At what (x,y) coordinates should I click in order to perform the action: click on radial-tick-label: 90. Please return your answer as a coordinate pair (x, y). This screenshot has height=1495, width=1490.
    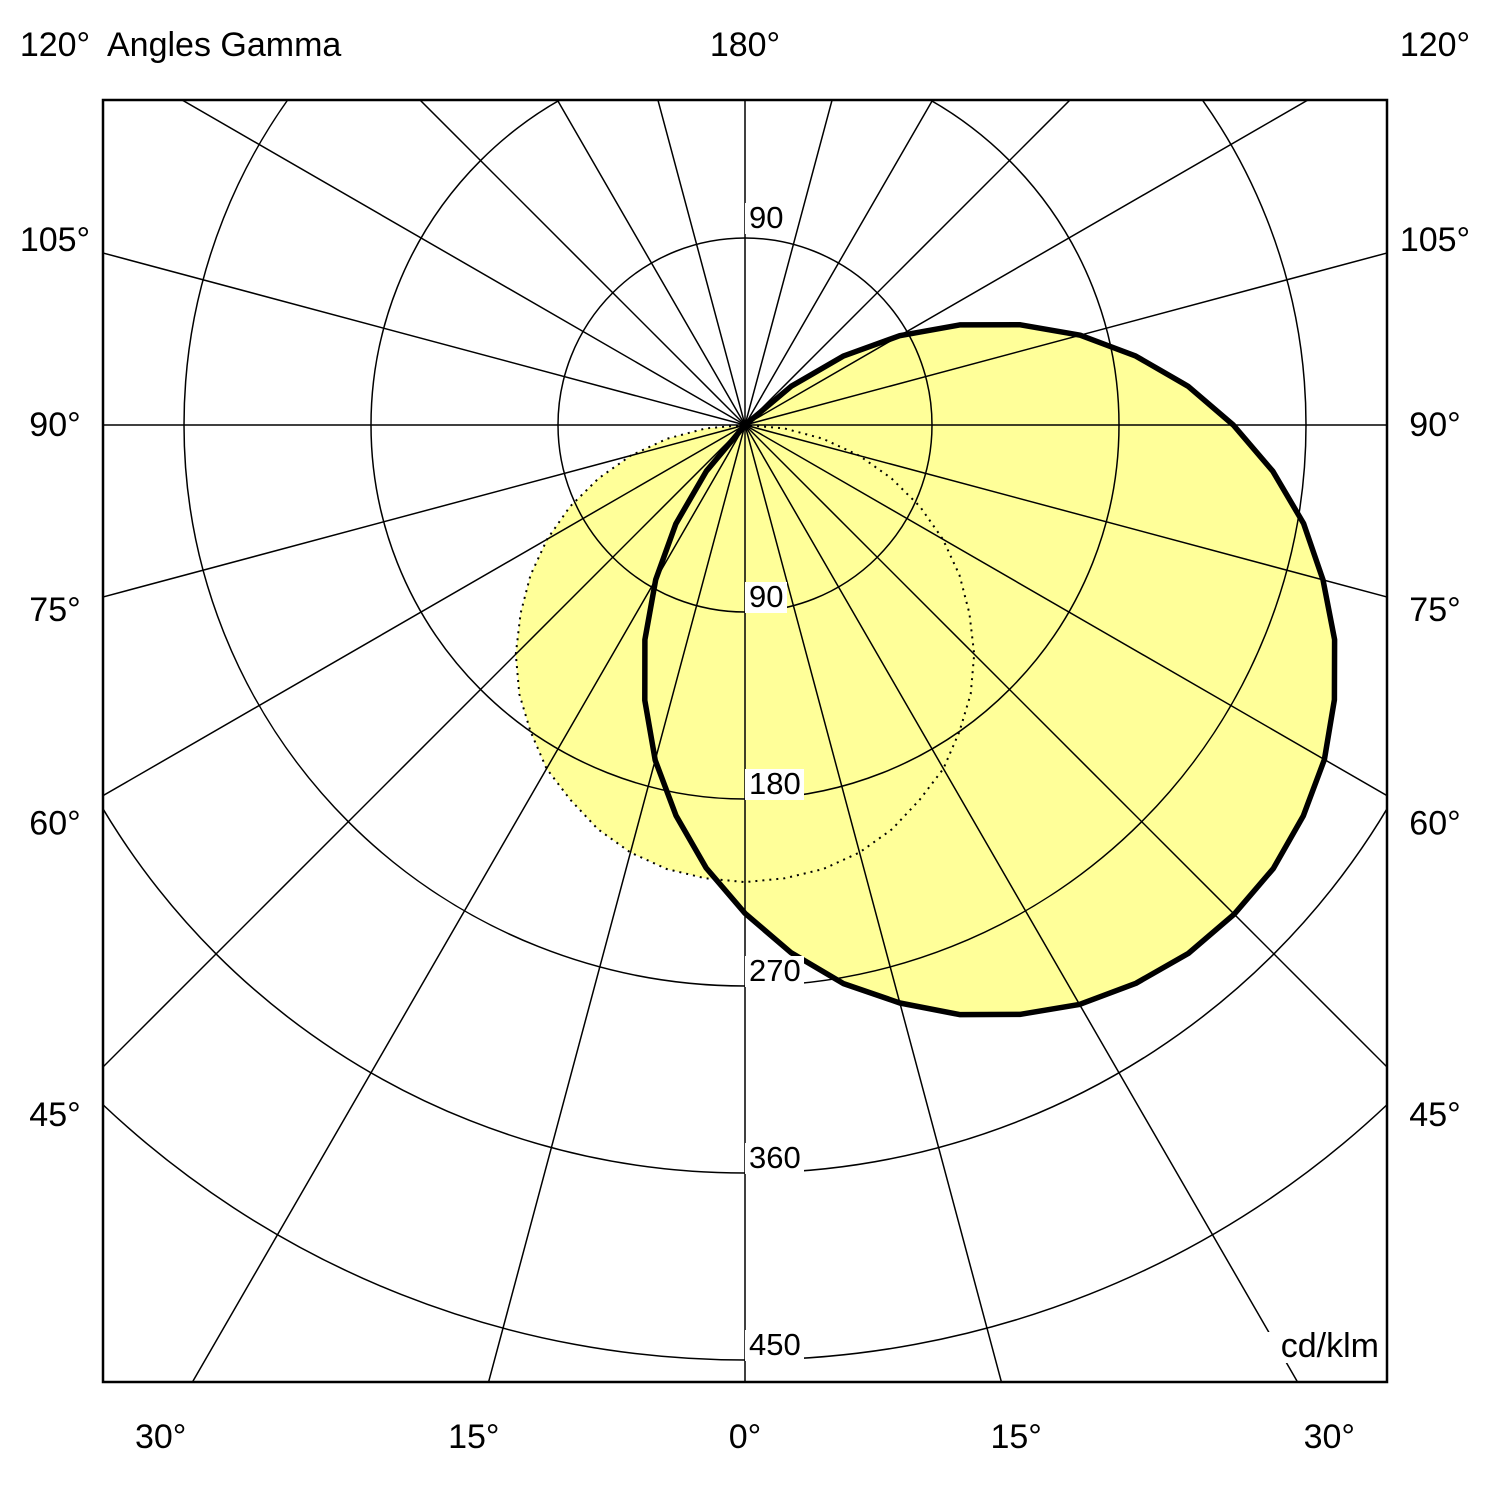
    Looking at the image, I should click on (766, 596).